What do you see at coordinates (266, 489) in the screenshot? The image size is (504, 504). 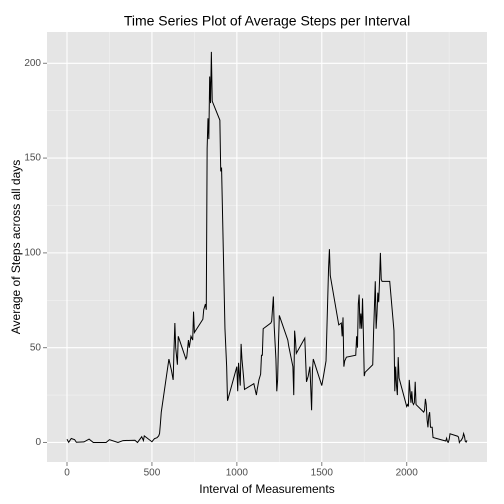 I see `x-axis-title: Interval of Measurements` at bounding box center [266, 489].